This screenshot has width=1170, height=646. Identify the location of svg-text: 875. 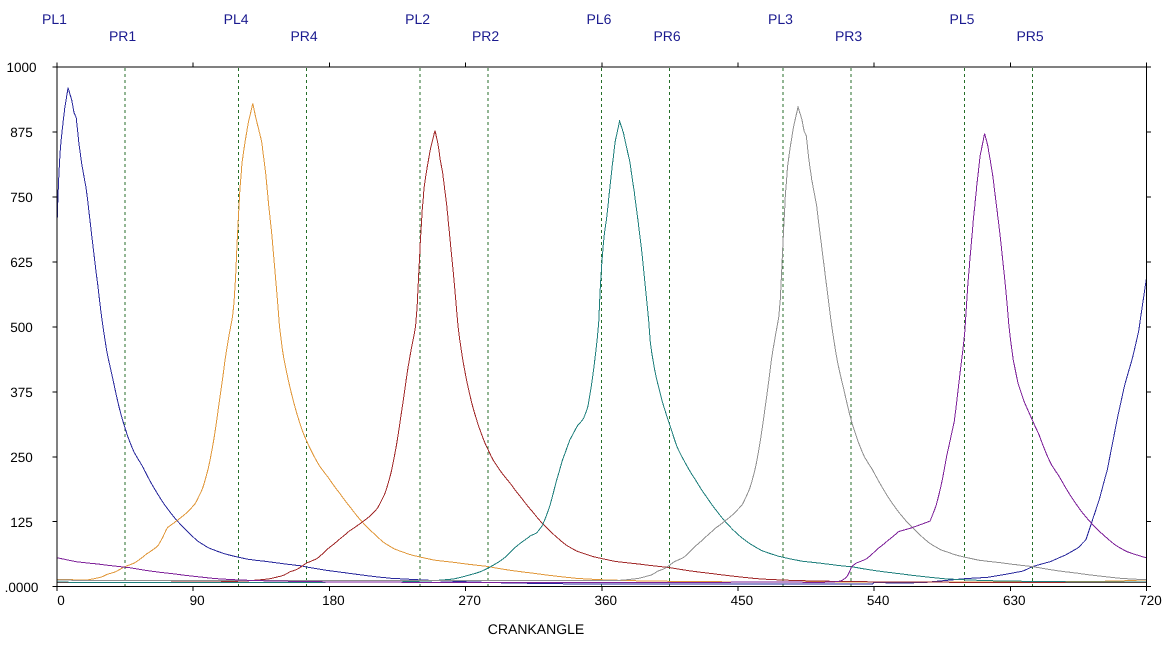
(21, 132).